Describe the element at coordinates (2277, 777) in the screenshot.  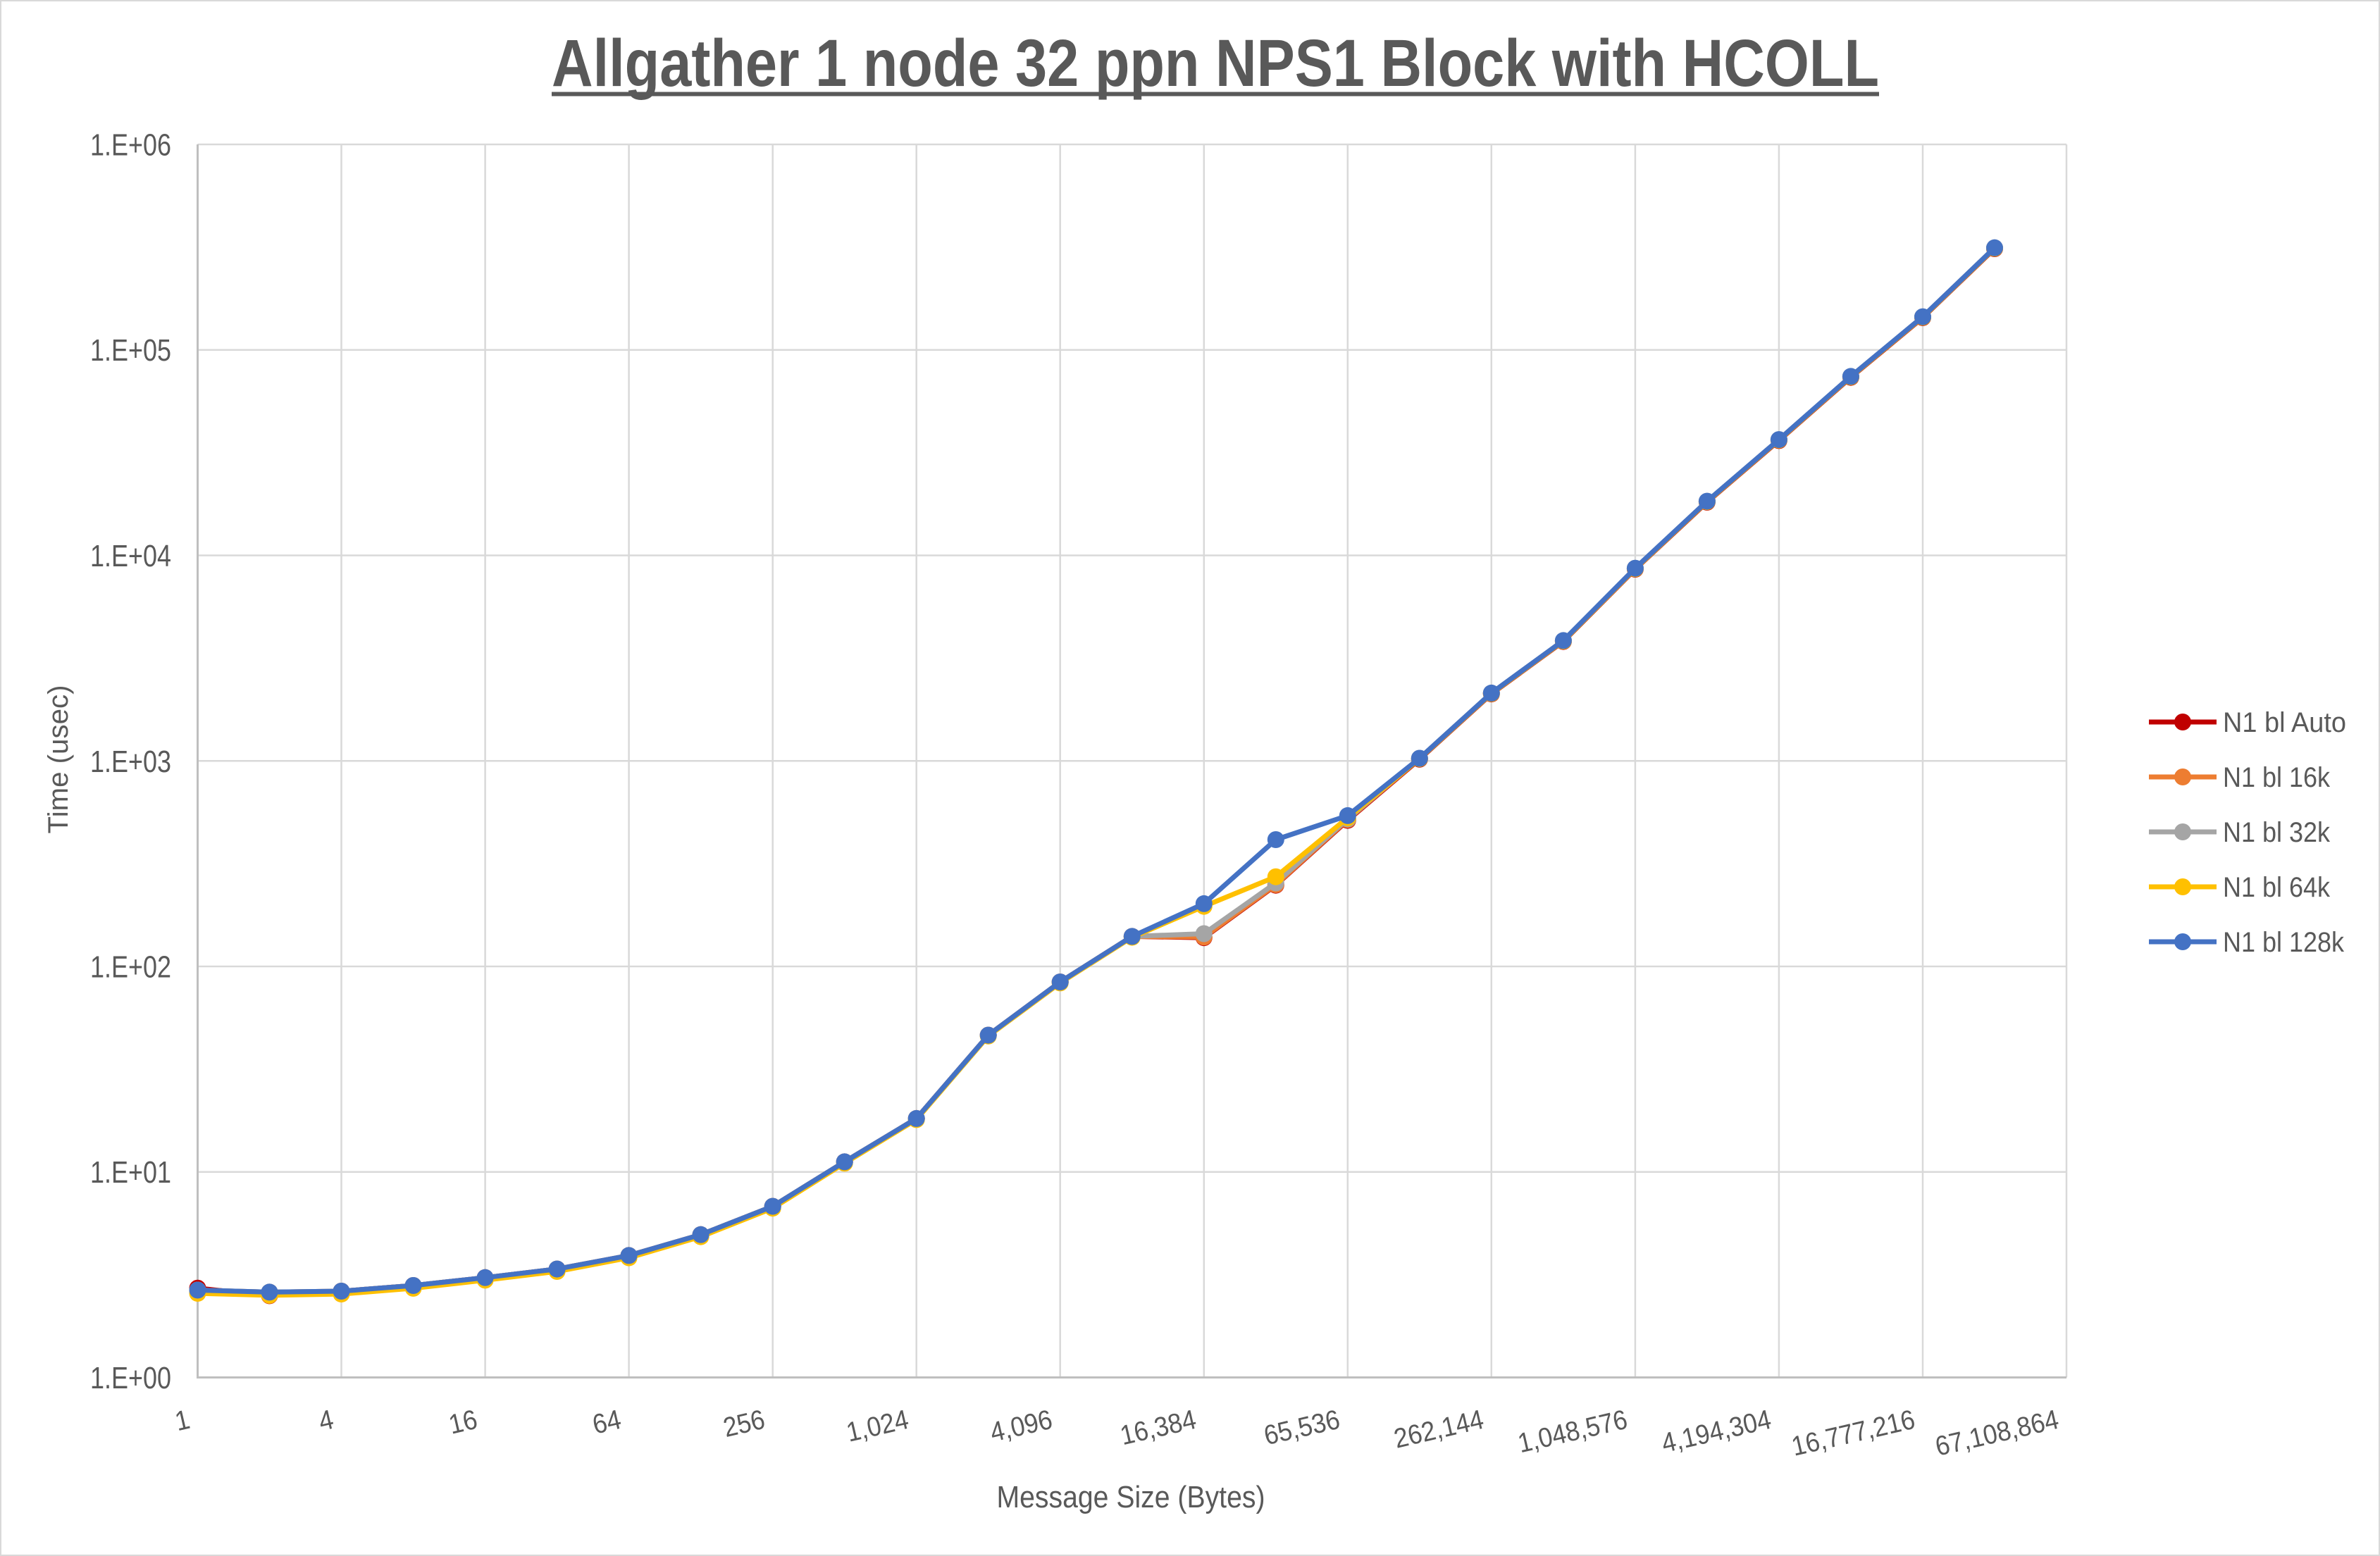
I see `svg-text: N1 bl 16k` at that location.